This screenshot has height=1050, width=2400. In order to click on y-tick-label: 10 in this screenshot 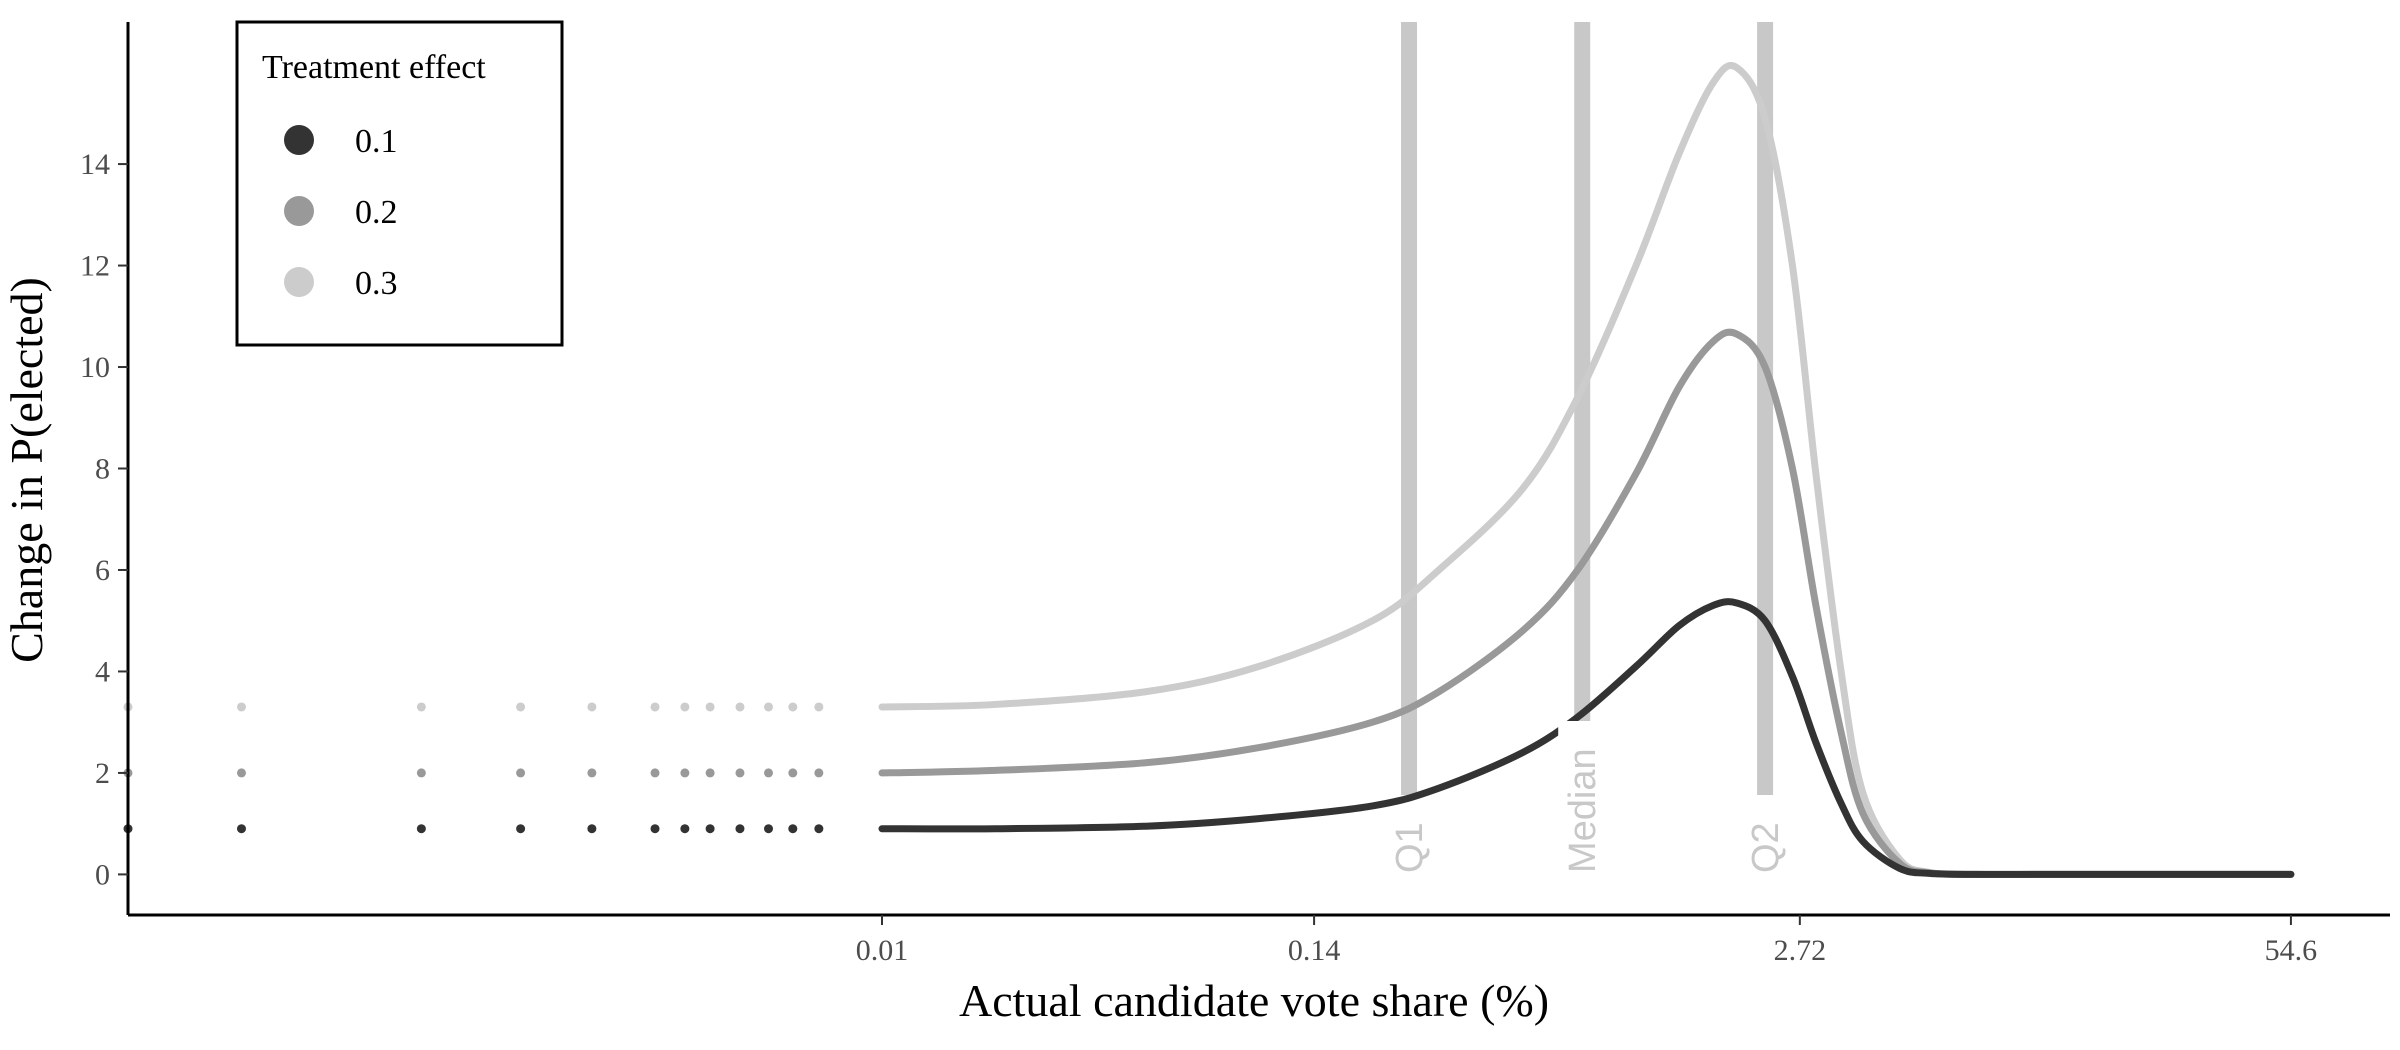, I will do `click(95, 367)`.